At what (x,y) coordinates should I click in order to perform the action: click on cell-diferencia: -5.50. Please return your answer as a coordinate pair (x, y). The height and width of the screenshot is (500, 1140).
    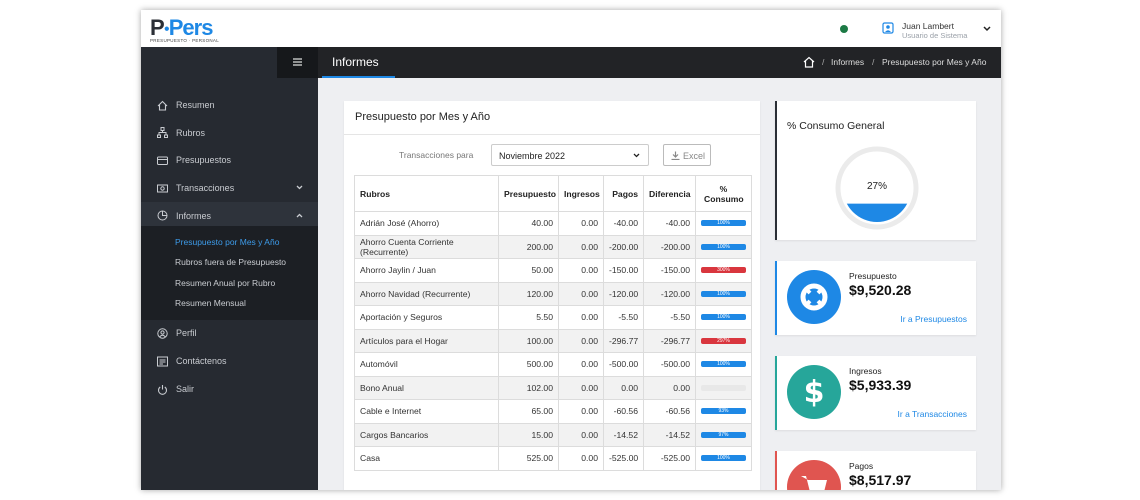
    Looking at the image, I should click on (669, 317).